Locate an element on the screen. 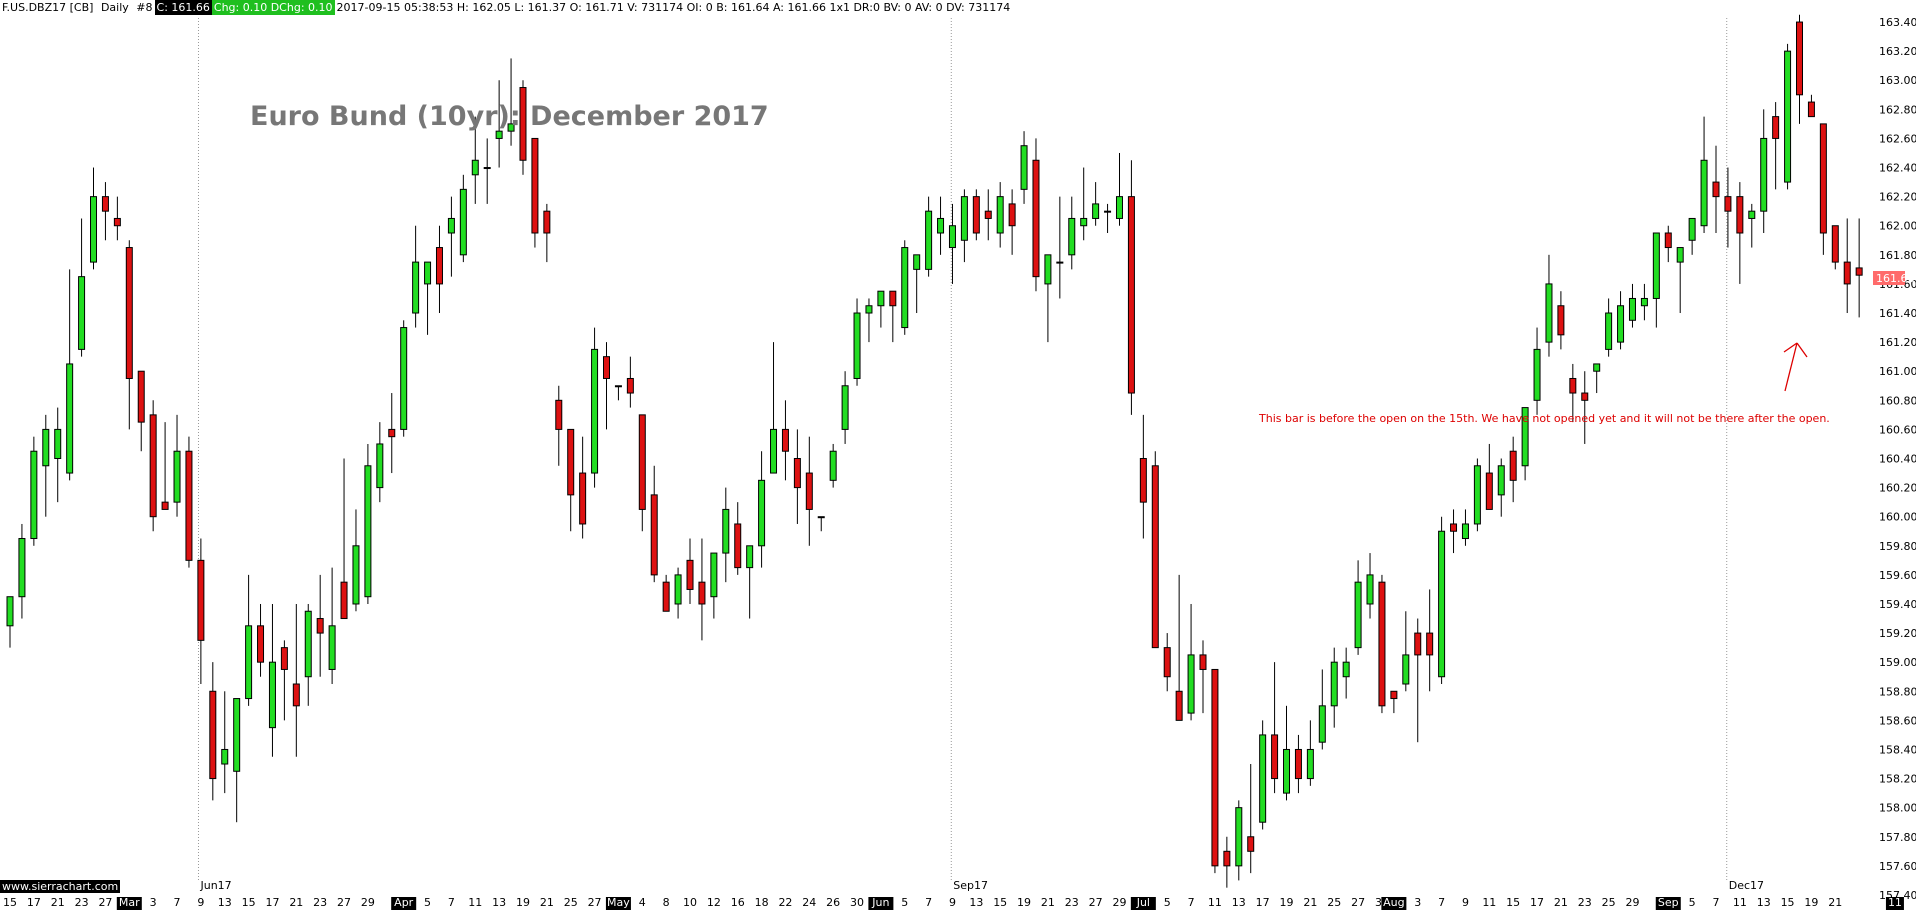  price-tick-label: 159.00 is located at coordinates (1897, 662).